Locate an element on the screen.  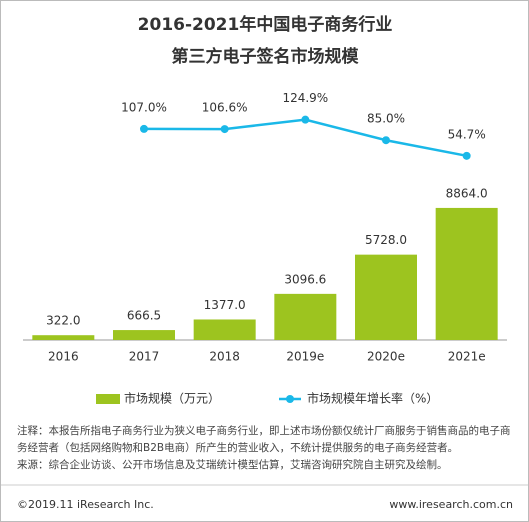
legend-label: 市场规模（万元） is located at coordinates (172, 398).